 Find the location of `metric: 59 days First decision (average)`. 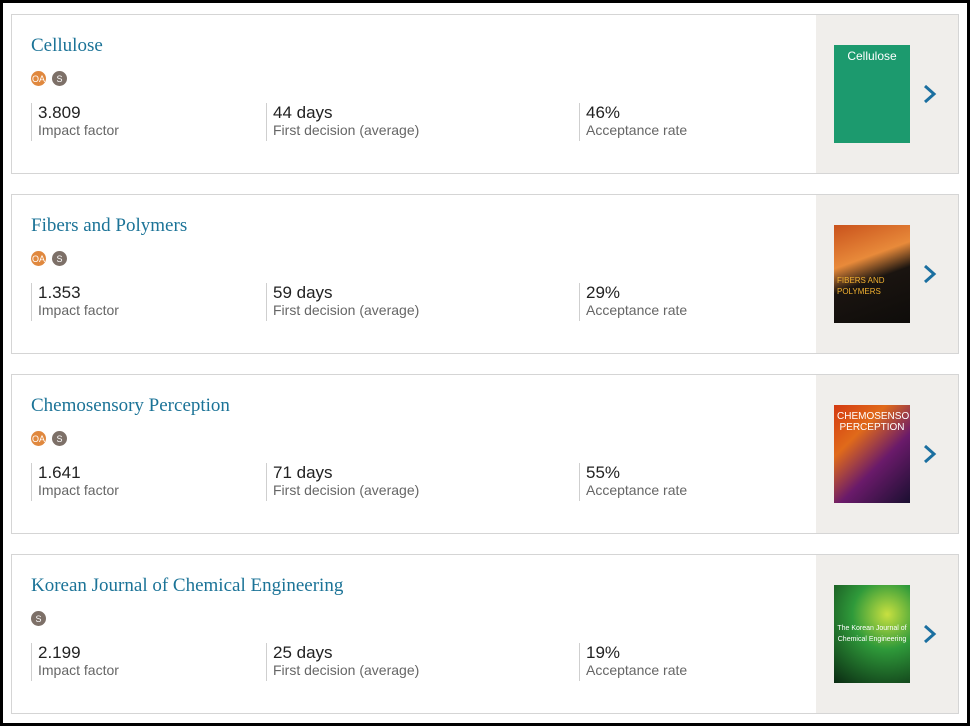

metric: 59 days First decision (average) is located at coordinates (342, 302).